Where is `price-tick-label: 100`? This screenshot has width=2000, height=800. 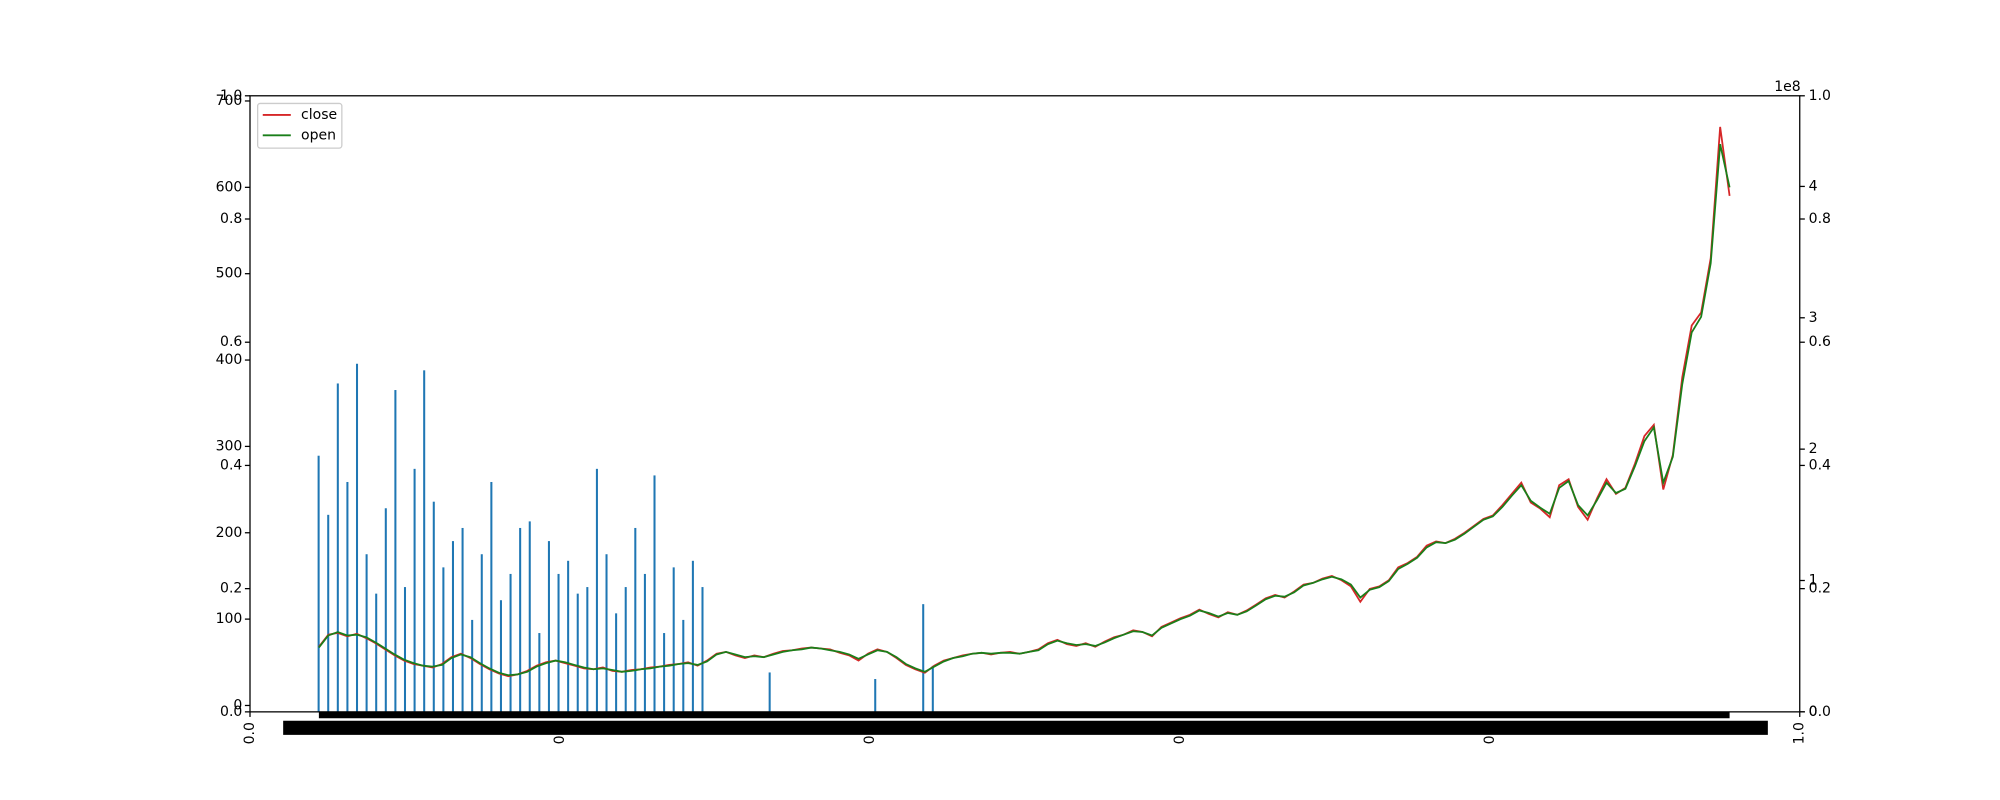 price-tick-label: 100 is located at coordinates (229, 619).